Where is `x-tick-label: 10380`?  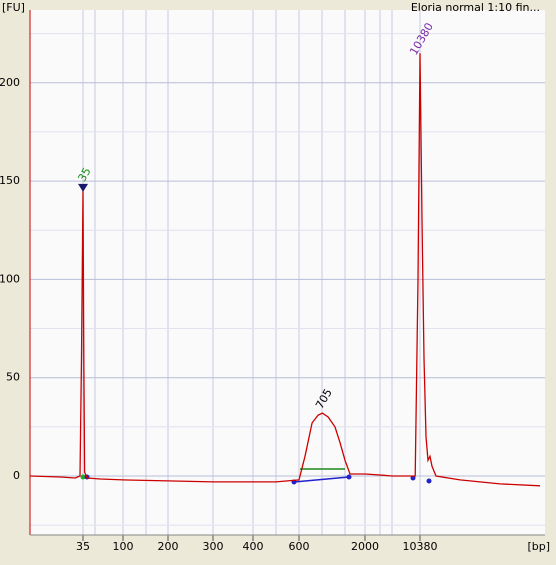 x-tick-label: 10380 is located at coordinates (420, 546).